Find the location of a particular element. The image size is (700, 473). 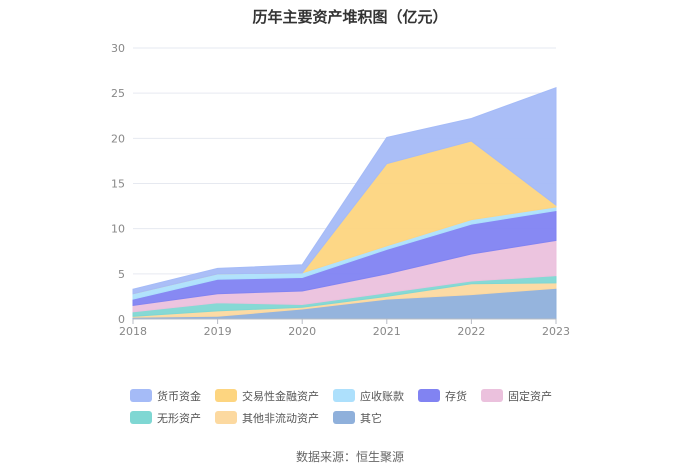

legend-item: 其他非流动资产 is located at coordinates (267, 417).